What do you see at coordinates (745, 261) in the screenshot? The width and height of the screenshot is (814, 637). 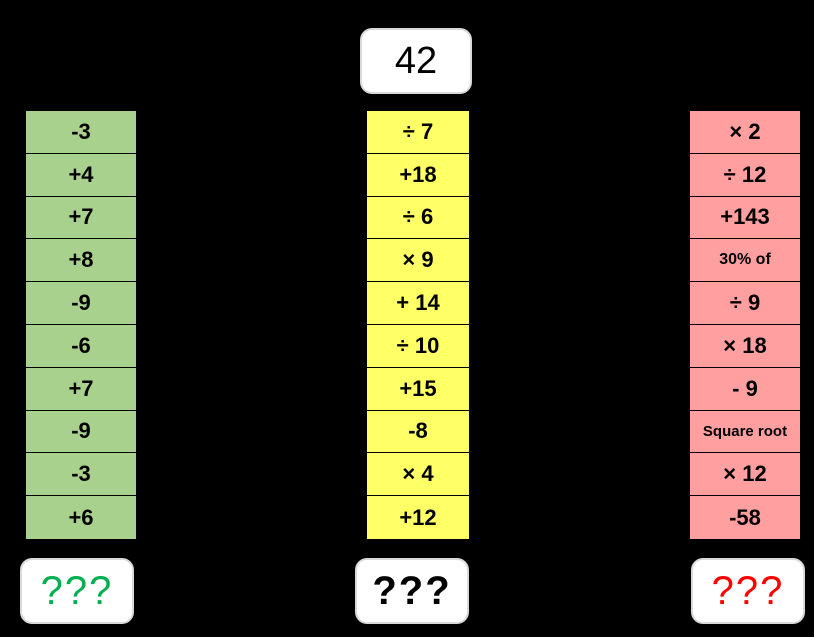 I see `red-step: 30% of` at bounding box center [745, 261].